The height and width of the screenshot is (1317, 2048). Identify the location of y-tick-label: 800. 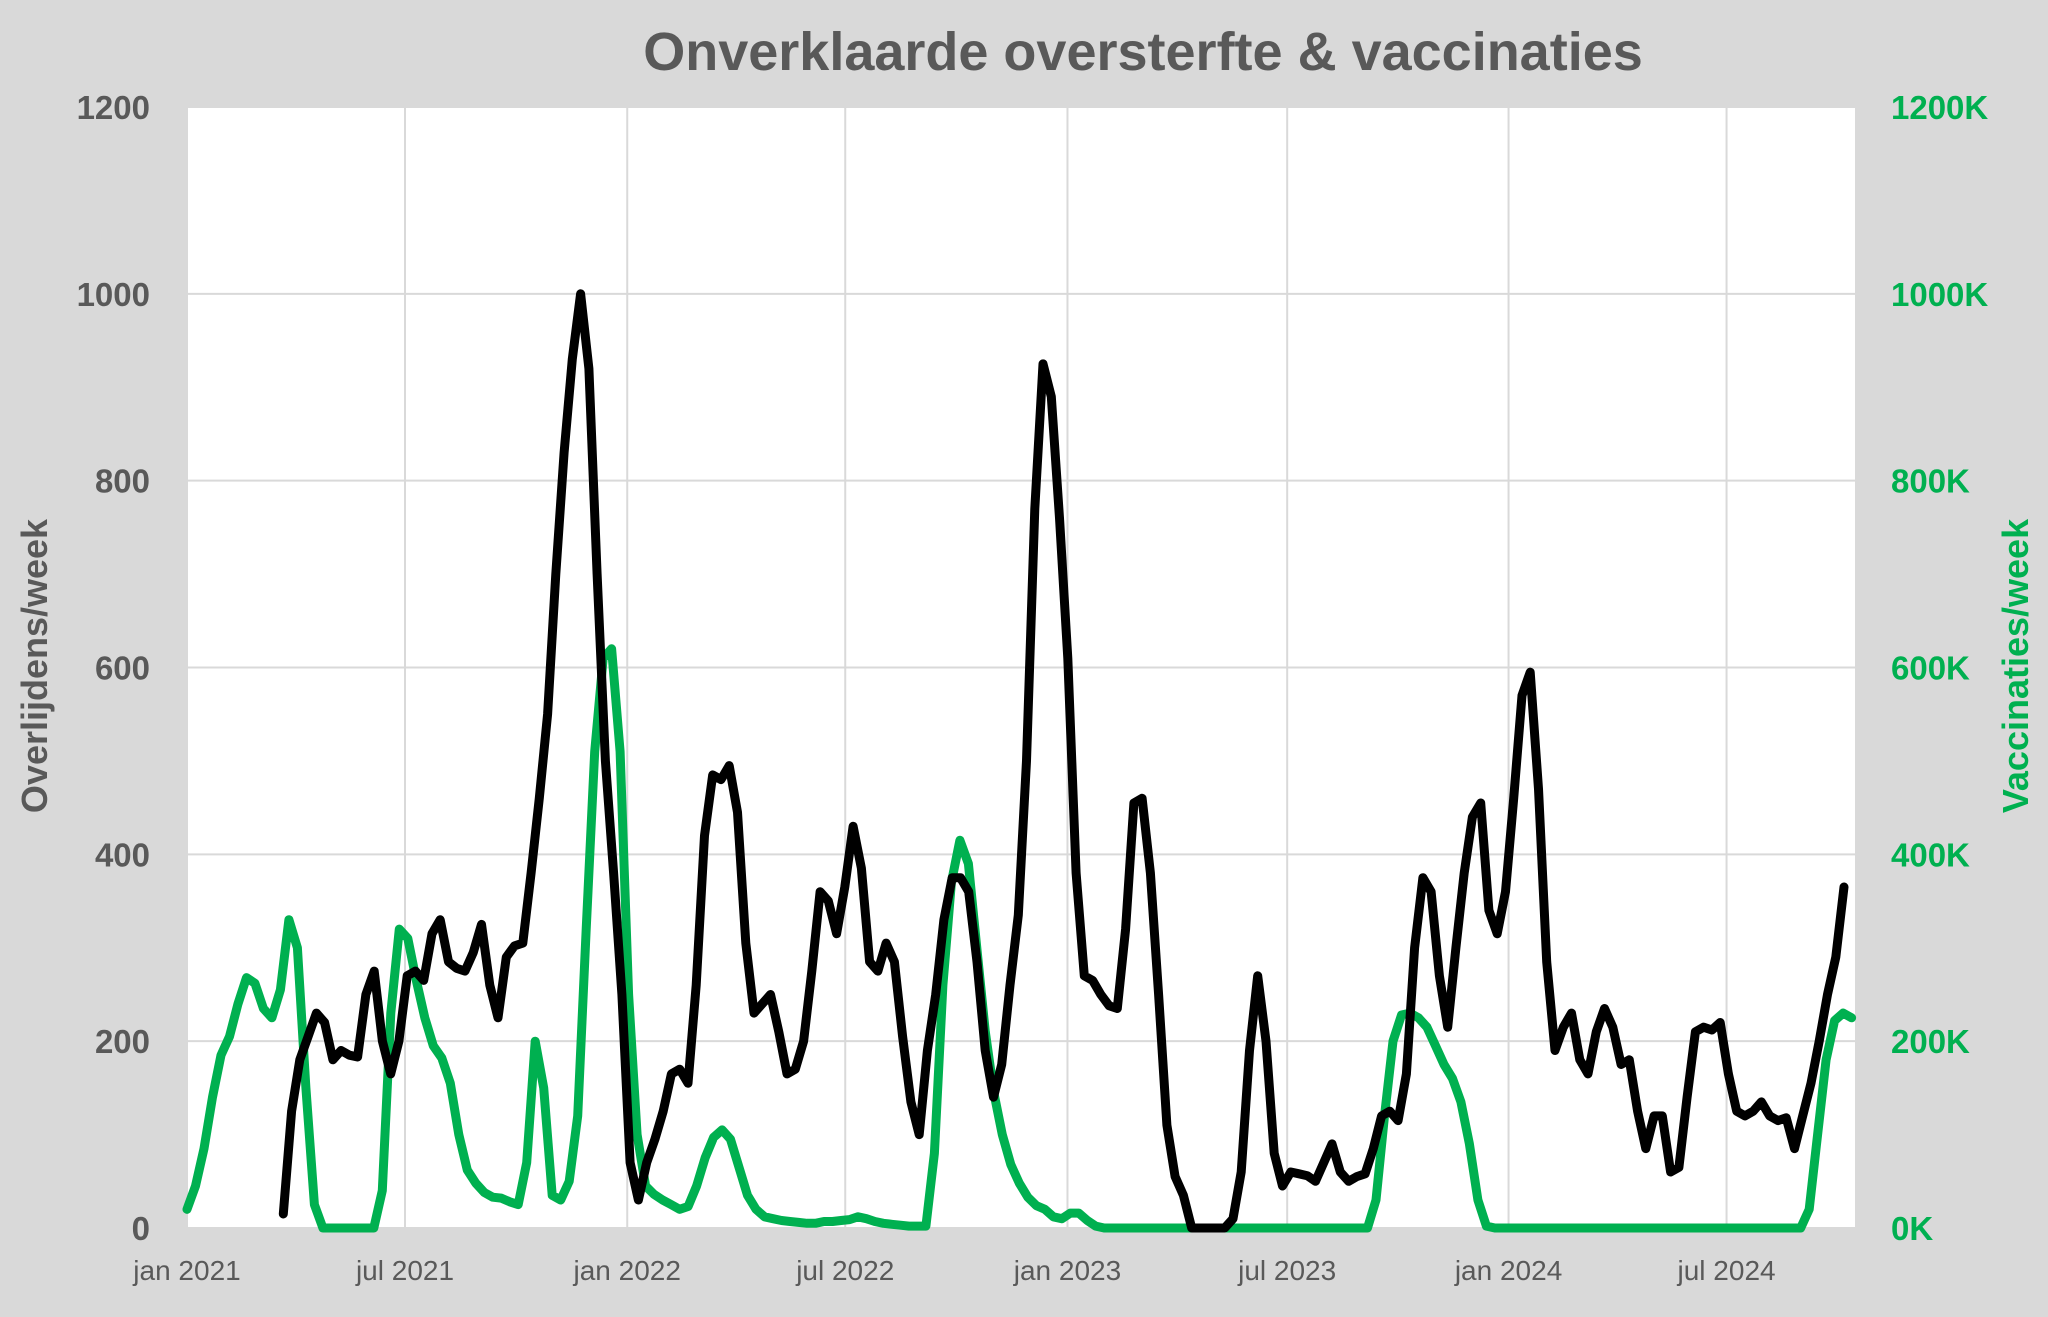
(122, 481).